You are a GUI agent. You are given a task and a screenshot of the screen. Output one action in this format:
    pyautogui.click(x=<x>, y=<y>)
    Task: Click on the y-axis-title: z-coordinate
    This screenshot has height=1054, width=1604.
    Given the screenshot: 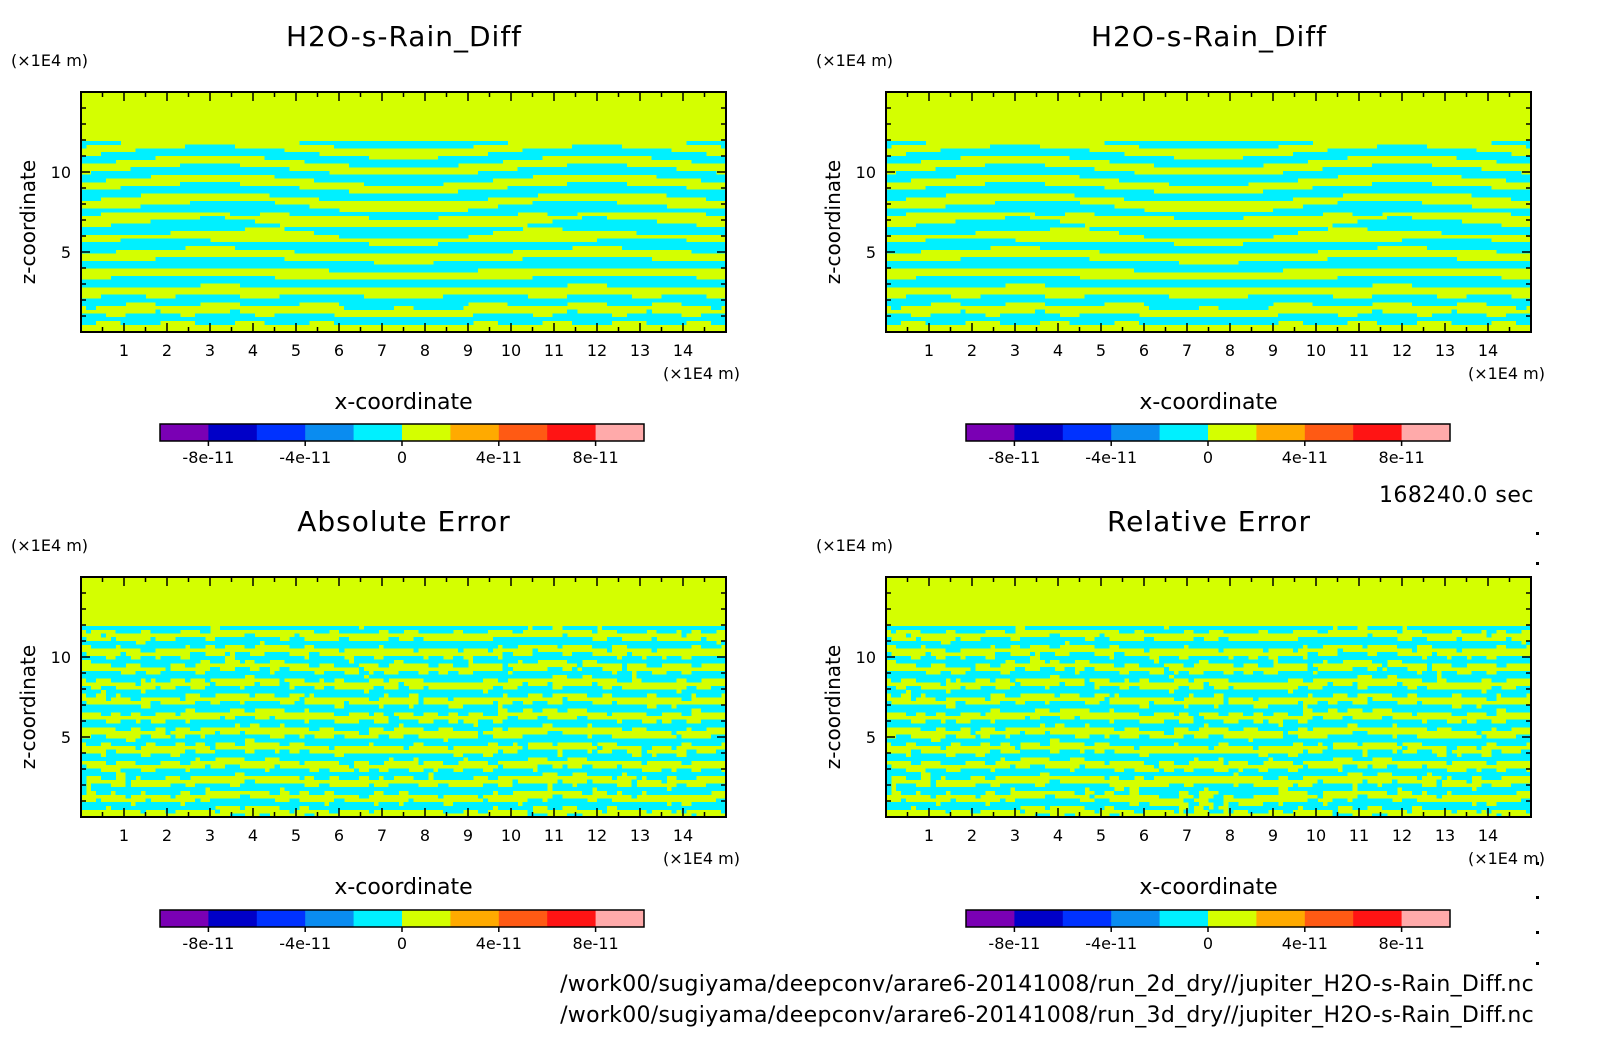 What is the action you would take?
    pyautogui.click(x=28, y=222)
    